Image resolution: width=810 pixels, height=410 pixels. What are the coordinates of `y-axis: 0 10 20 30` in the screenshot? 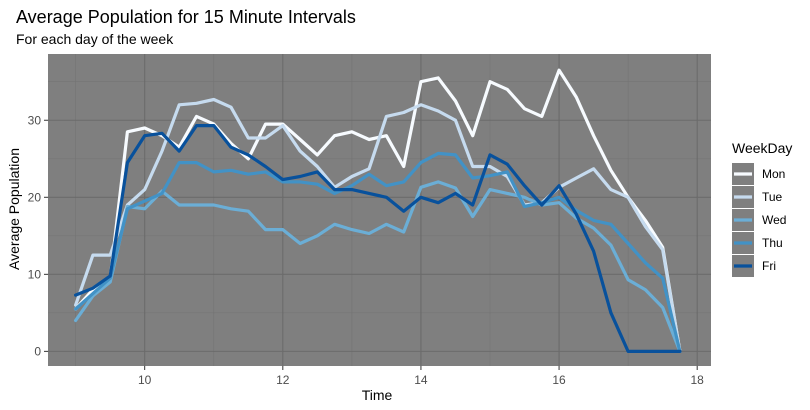 It's located at (38, 235).